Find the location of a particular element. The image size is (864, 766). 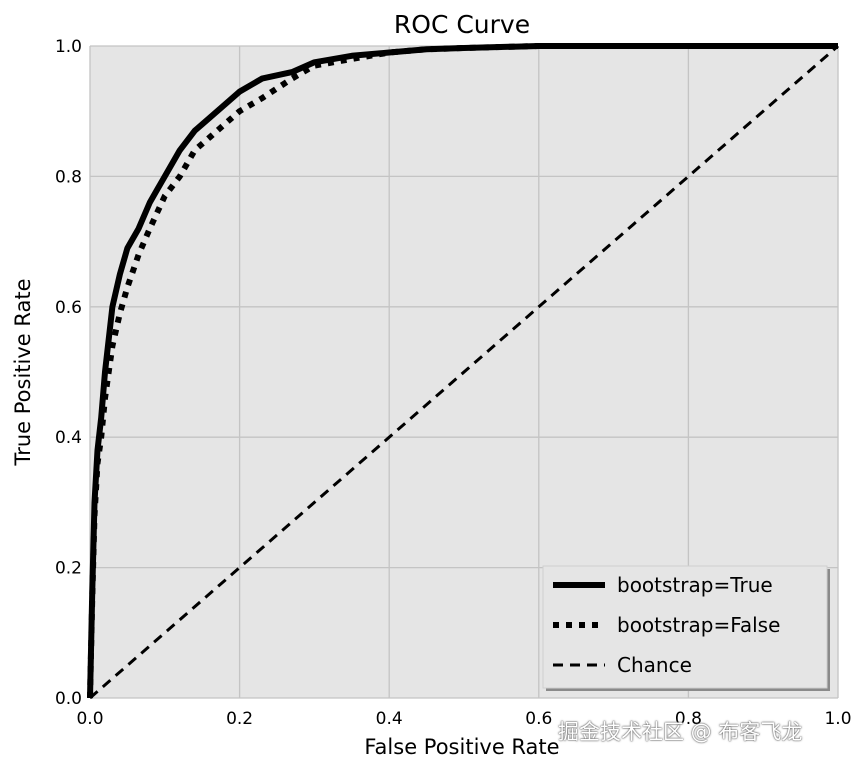

x-tick-label: 0.8 is located at coordinates (688, 719).